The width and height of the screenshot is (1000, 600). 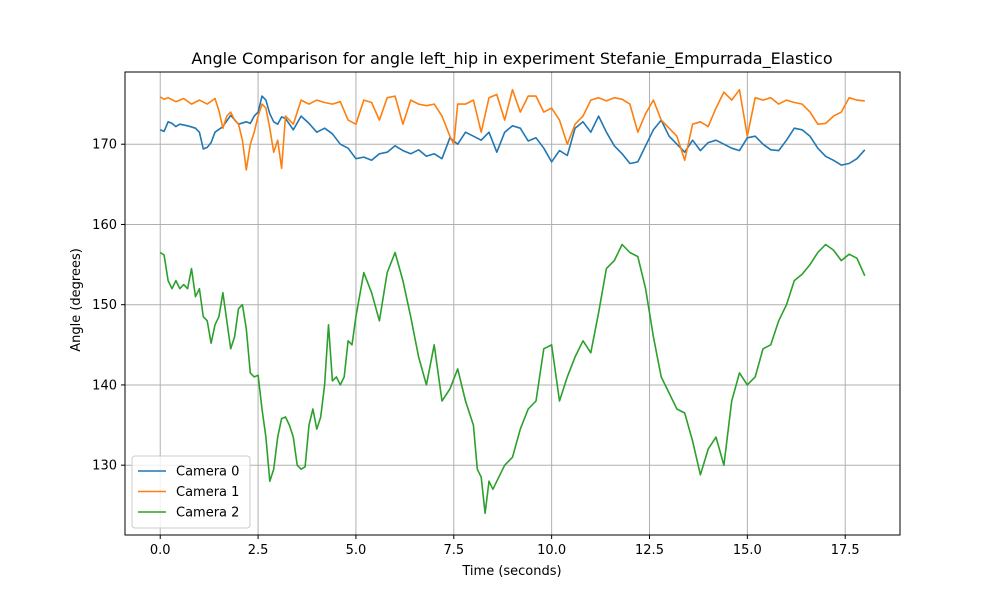 I want to click on x-tick-label: 10.0, so click(x=551, y=550).